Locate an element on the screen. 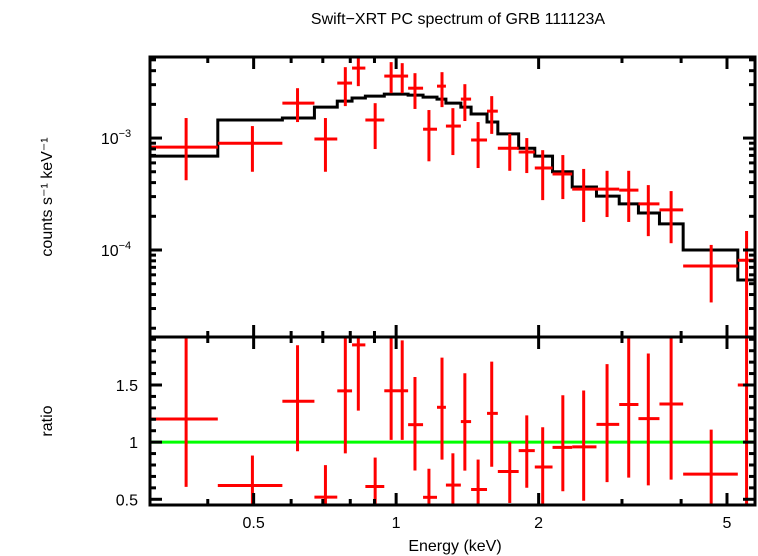  chart-title: Swift−XRT PC spectrum of GRB 111123A is located at coordinates (458, 19).